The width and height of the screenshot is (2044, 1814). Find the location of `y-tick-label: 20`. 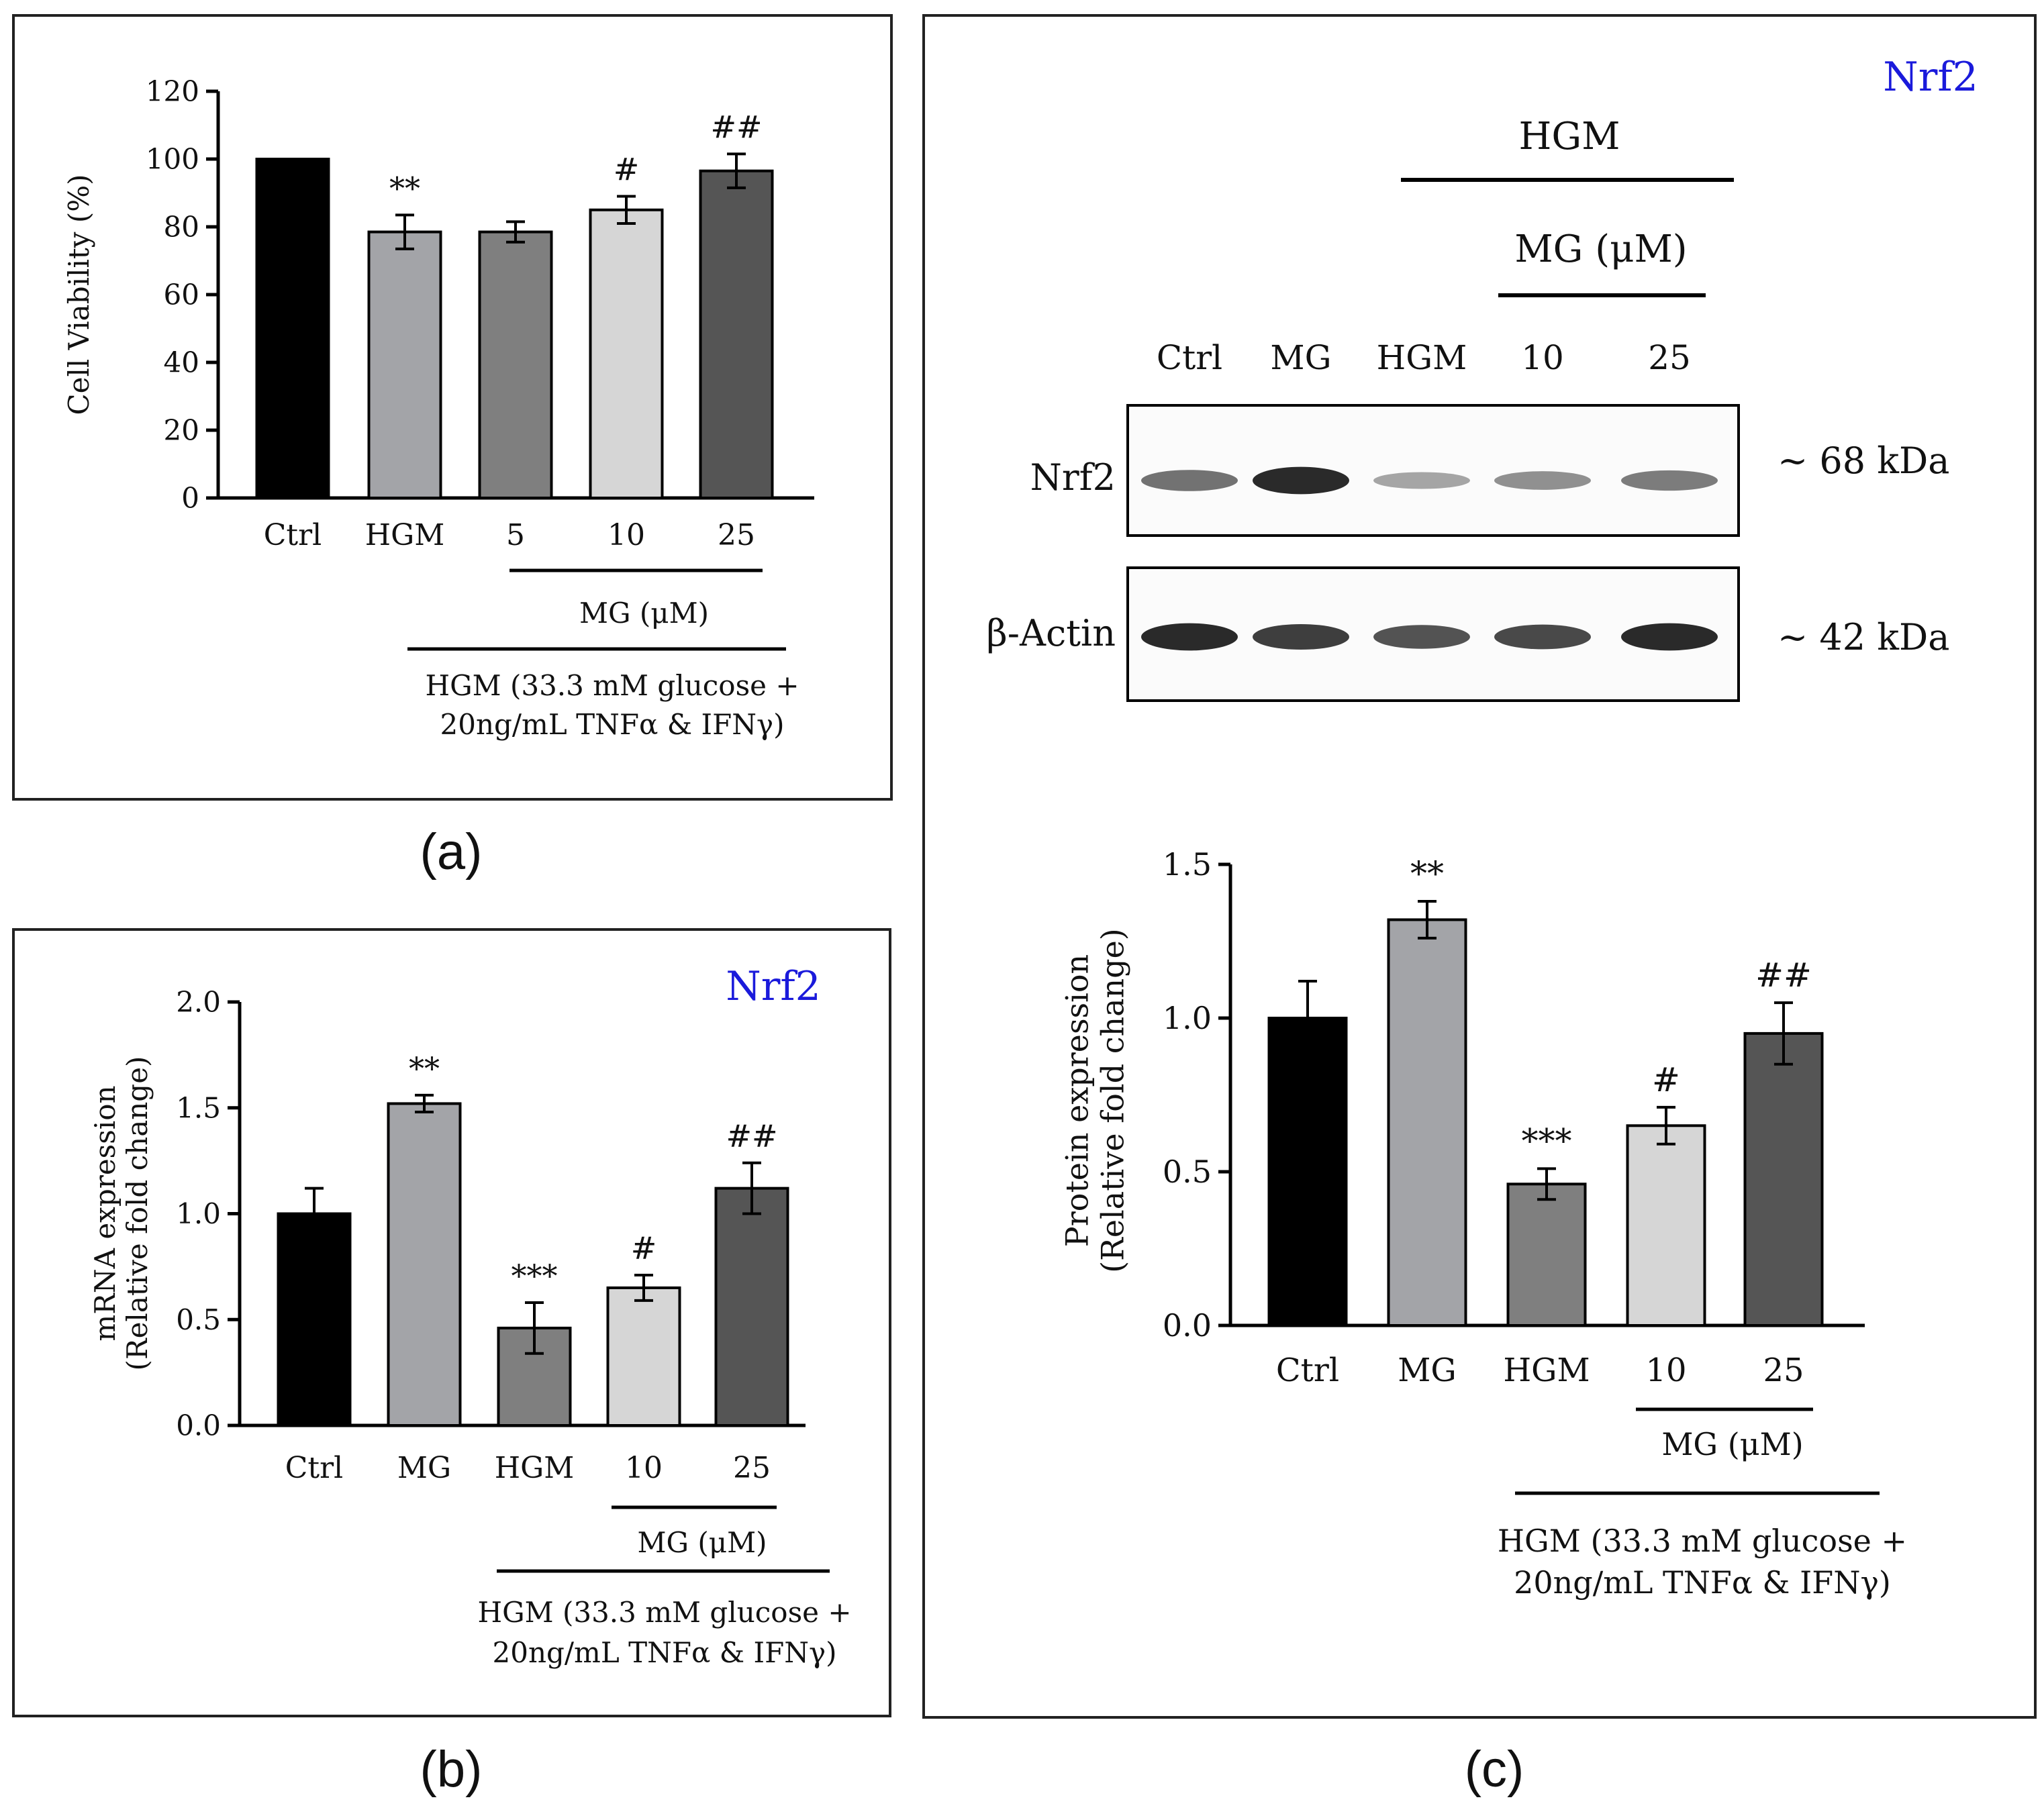

y-tick-label: 20 is located at coordinates (182, 430).